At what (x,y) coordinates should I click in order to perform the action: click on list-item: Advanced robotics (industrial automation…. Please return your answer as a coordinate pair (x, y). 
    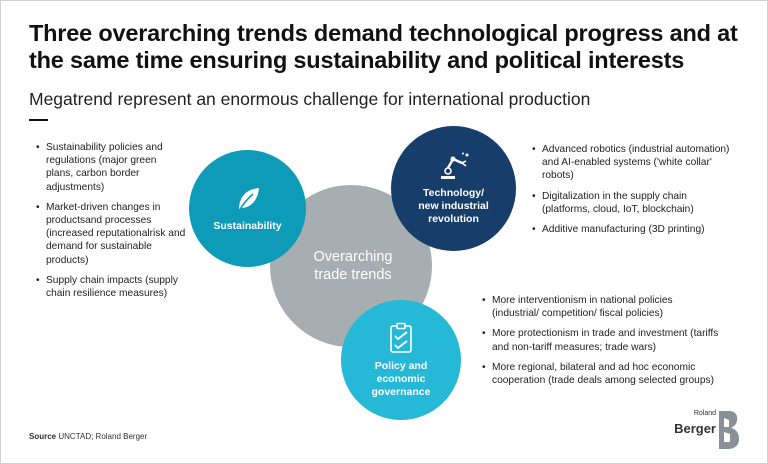
    Looking at the image, I should click on (632, 163).